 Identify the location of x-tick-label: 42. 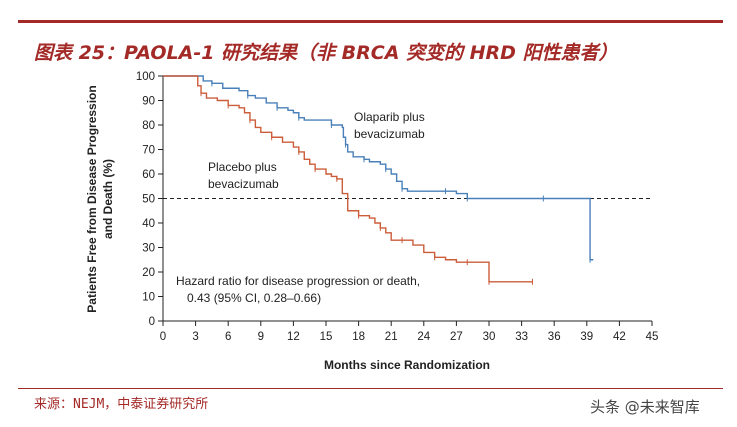
(619, 337).